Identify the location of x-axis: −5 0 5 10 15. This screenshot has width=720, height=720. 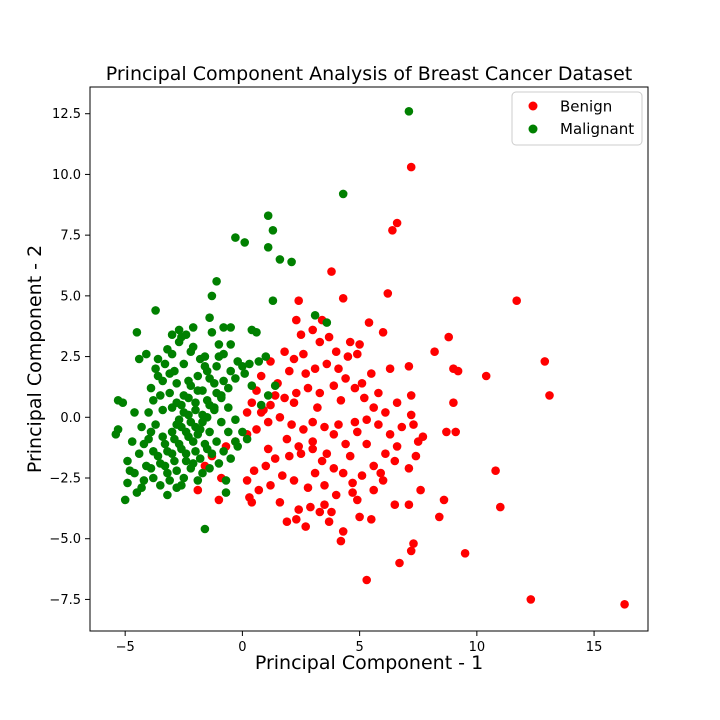
(359, 643).